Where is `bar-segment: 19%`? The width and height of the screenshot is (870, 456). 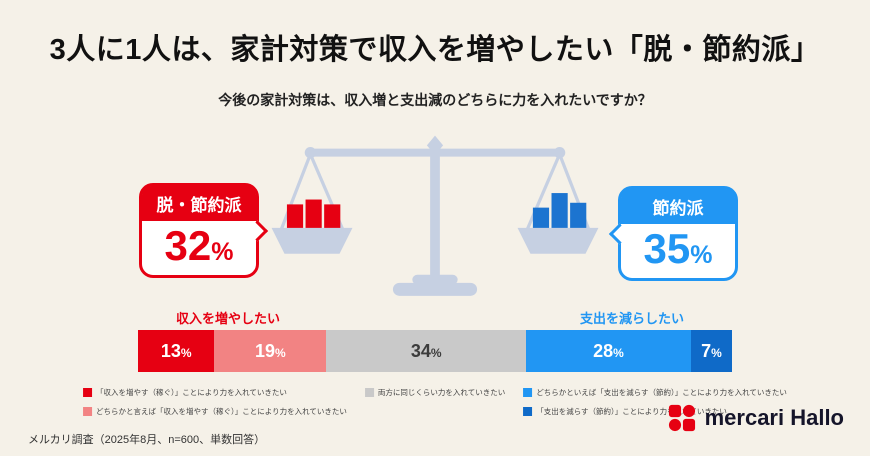 bar-segment: 19% is located at coordinates (270, 351).